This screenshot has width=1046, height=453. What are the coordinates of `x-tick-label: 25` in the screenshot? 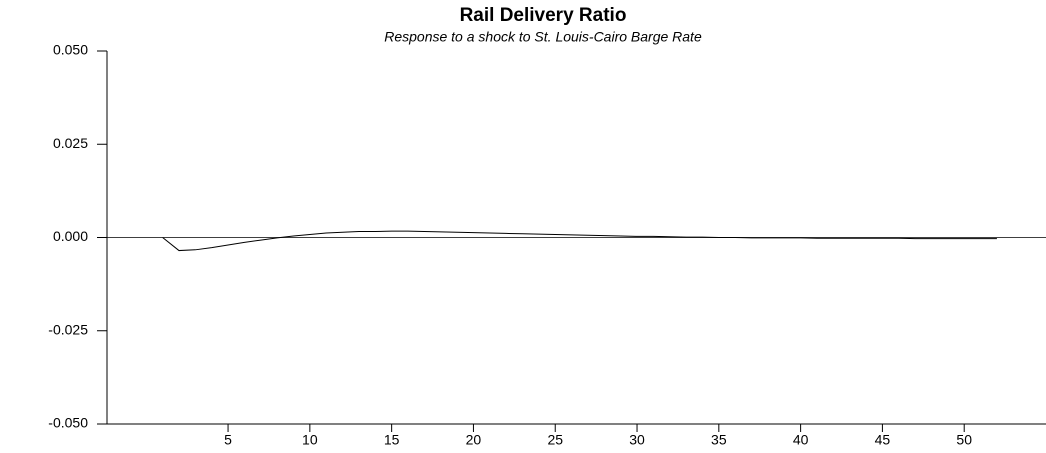 It's located at (555, 440).